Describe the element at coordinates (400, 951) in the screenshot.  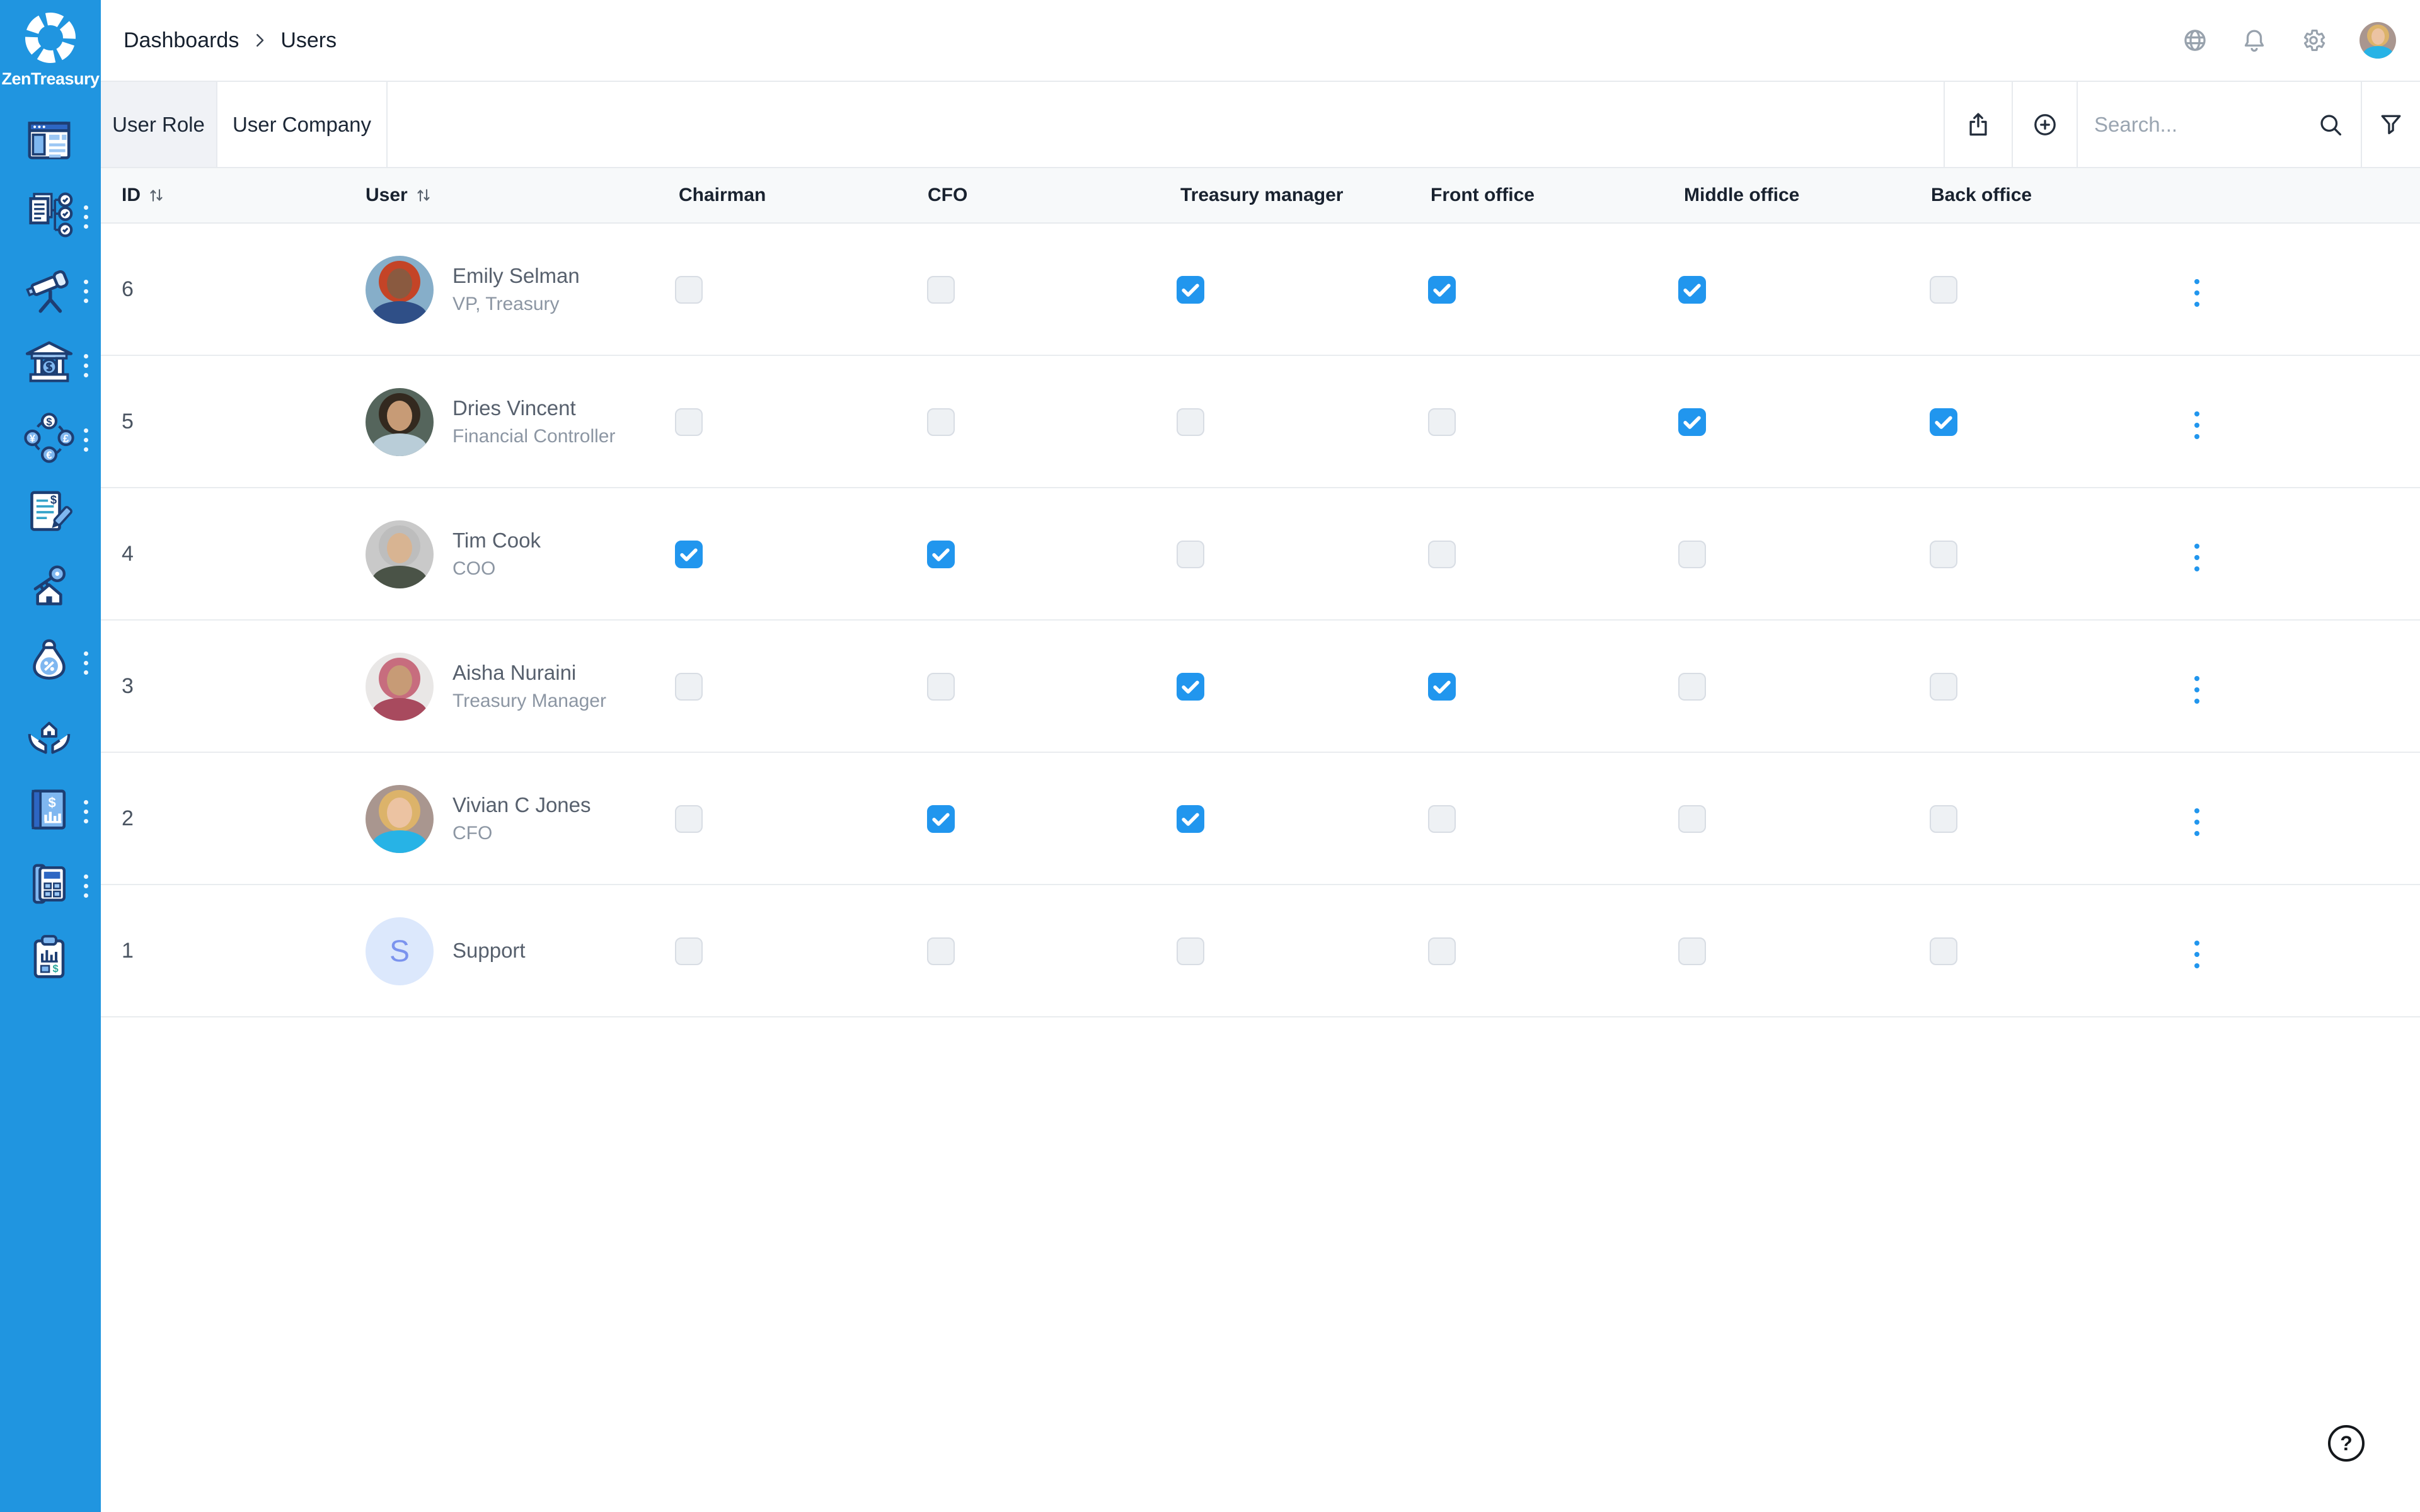
I see `avatar: S` at that location.